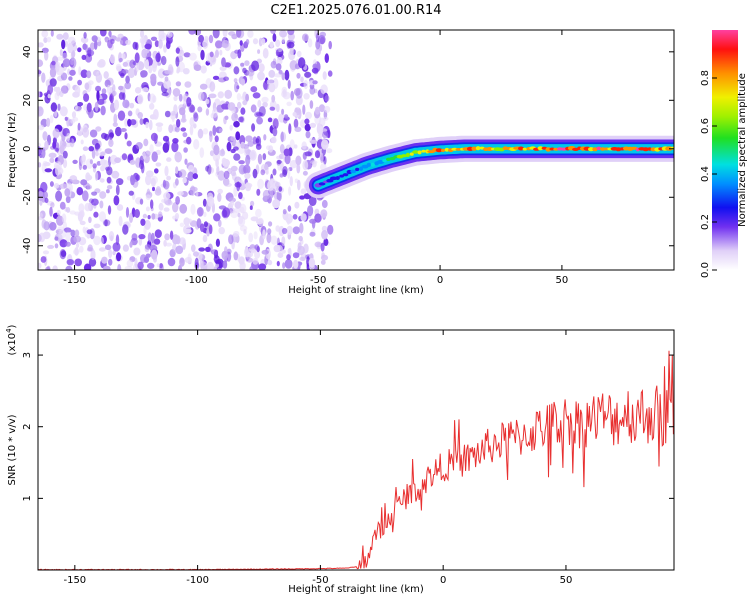 The height and width of the screenshot is (600, 750). Describe the element at coordinates (74, 580) in the screenshot. I see `x-tick-label: -150` at that location.